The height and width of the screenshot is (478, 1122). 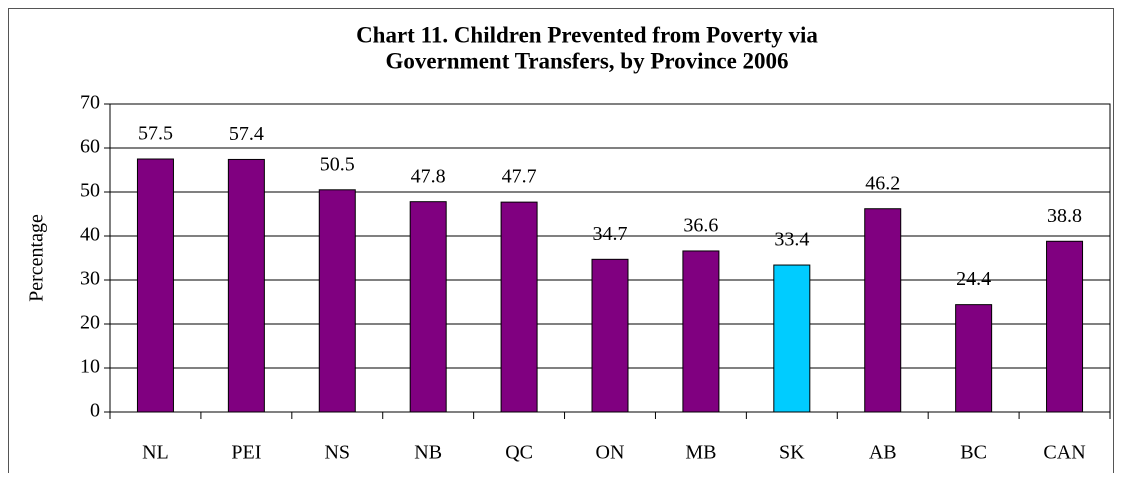 I want to click on y-axis-title: Percentage, so click(x=37, y=258).